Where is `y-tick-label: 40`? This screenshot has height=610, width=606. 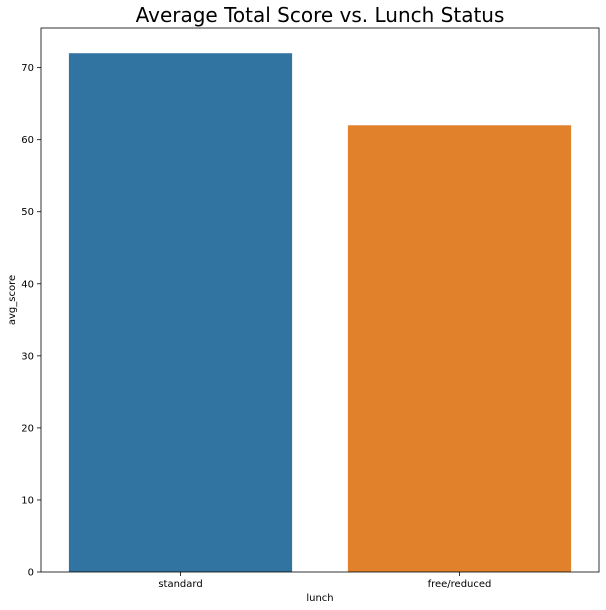
y-tick-label: 40 is located at coordinates (27, 284).